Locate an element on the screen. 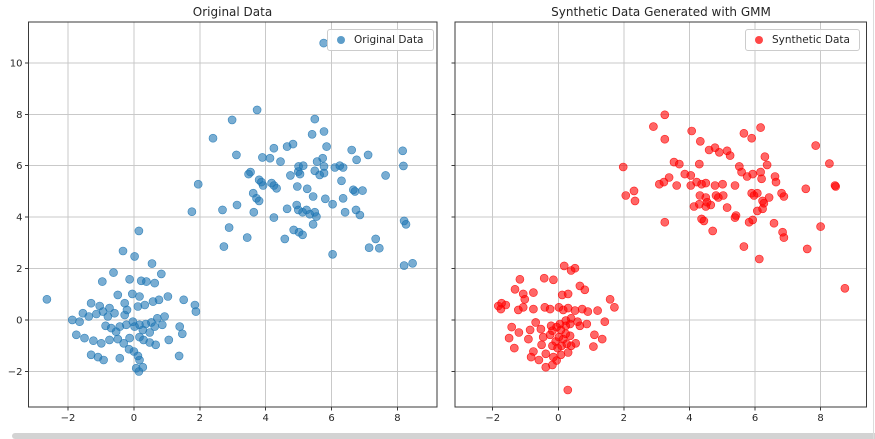 This screenshot has width=875, height=439. horizontal-scrollbar is located at coordinates (443, 436).